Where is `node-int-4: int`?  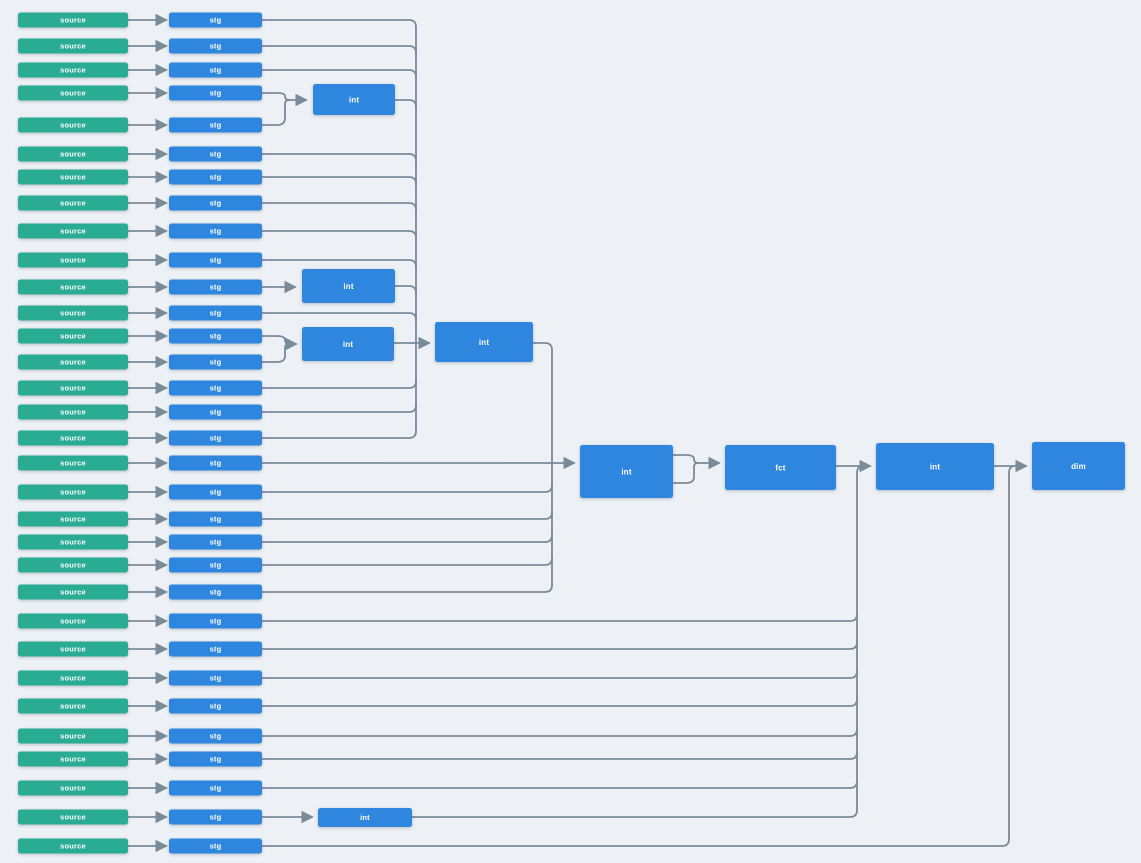 node-int-4: int is located at coordinates (484, 342).